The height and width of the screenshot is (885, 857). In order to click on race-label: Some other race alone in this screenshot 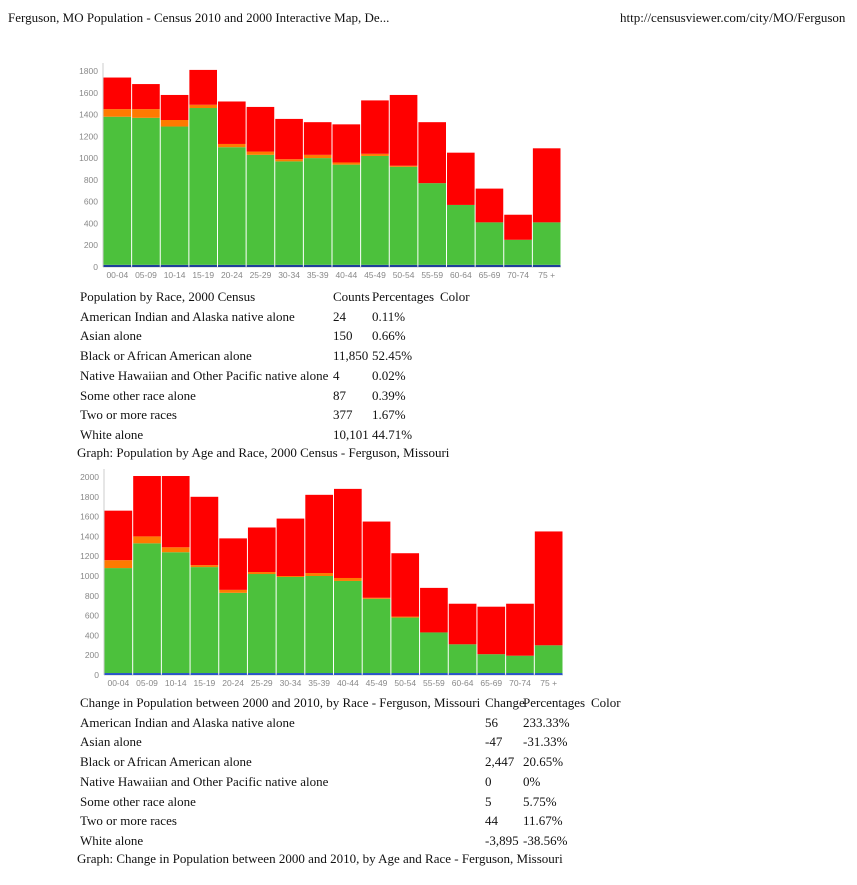, I will do `click(138, 801)`.